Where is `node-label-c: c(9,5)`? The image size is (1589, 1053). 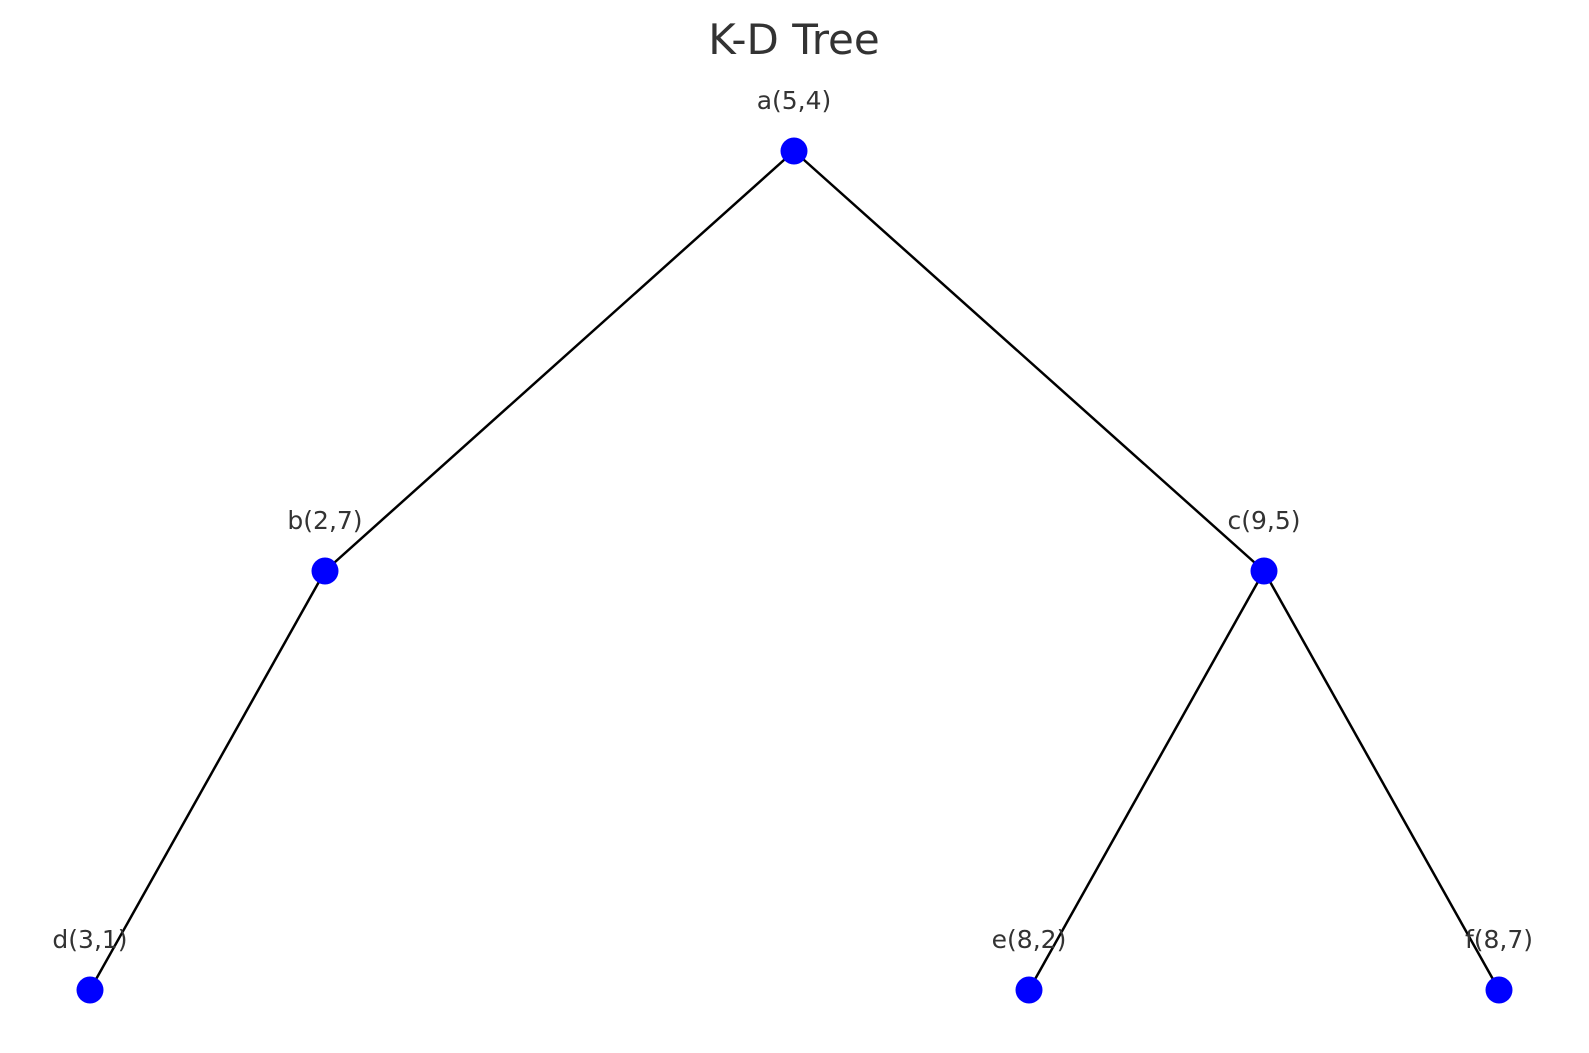 node-label-c: c(9,5) is located at coordinates (1263, 520).